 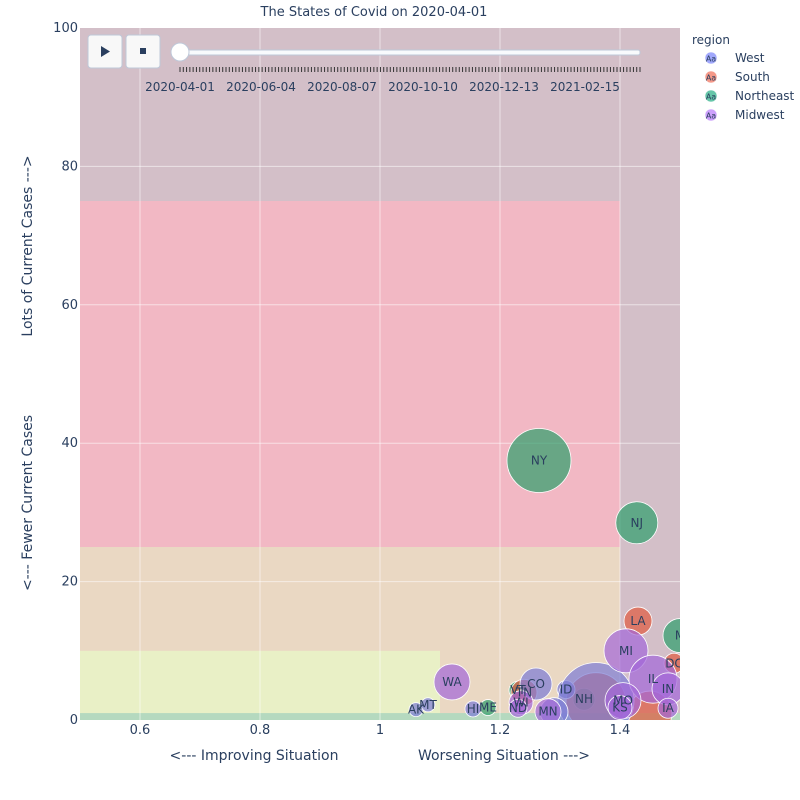 I want to click on marker-mt, so click(x=428, y=705).